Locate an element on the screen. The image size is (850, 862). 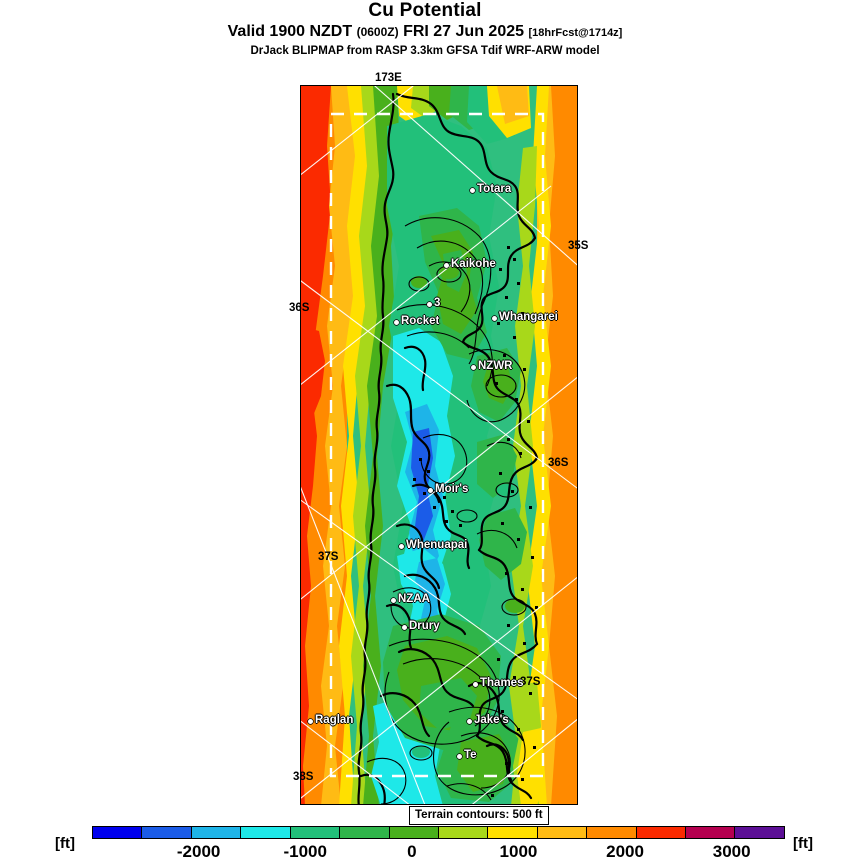
marker-label: Te is located at coordinates (470, 755).